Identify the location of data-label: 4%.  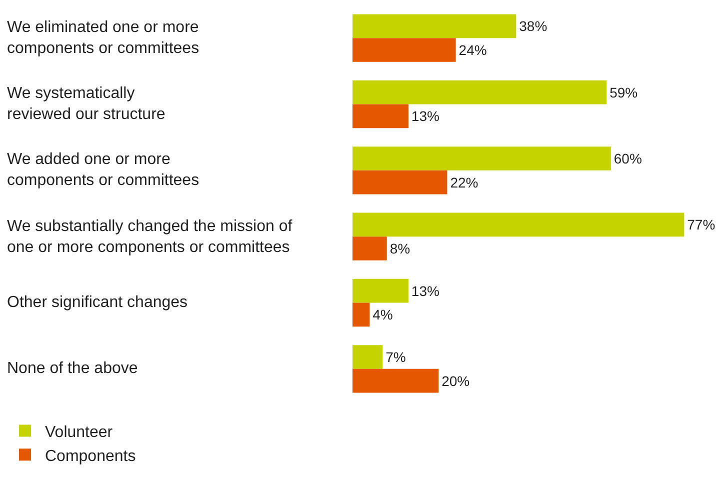
(382, 314).